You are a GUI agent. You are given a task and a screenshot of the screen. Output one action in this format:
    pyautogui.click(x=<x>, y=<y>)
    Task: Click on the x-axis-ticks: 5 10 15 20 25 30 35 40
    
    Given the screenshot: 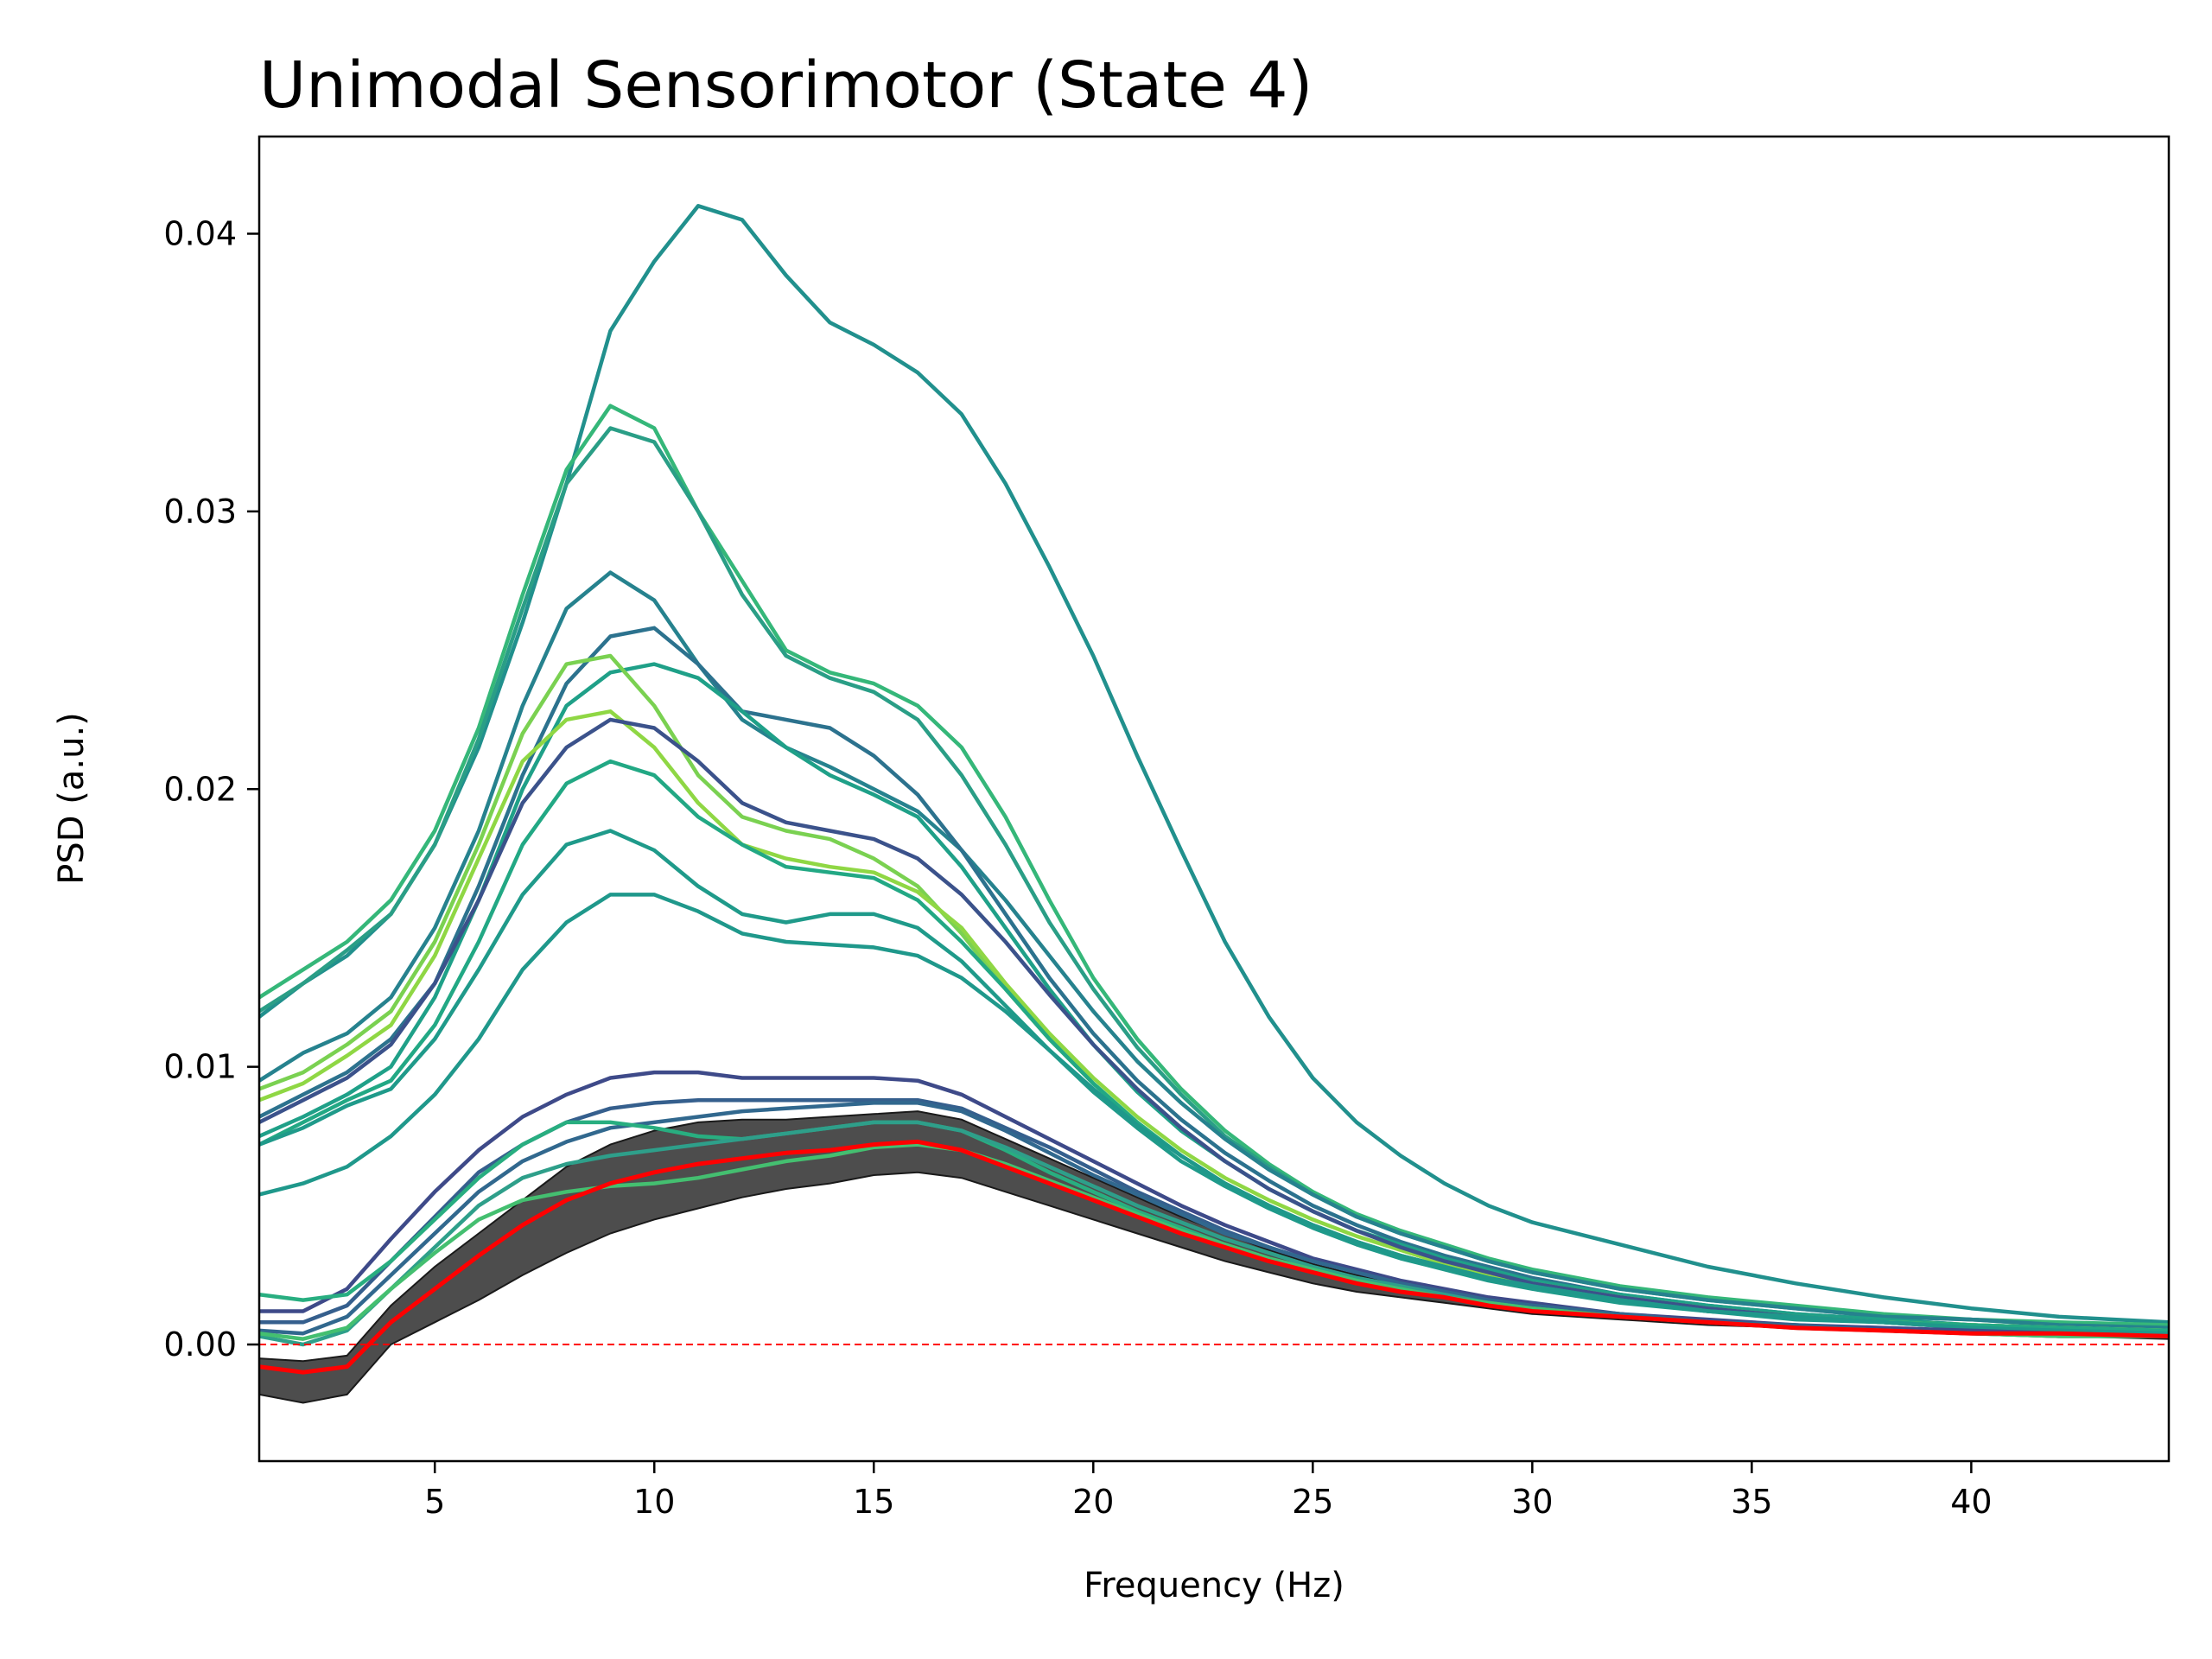 What is the action you would take?
    pyautogui.click(x=1208, y=1491)
    